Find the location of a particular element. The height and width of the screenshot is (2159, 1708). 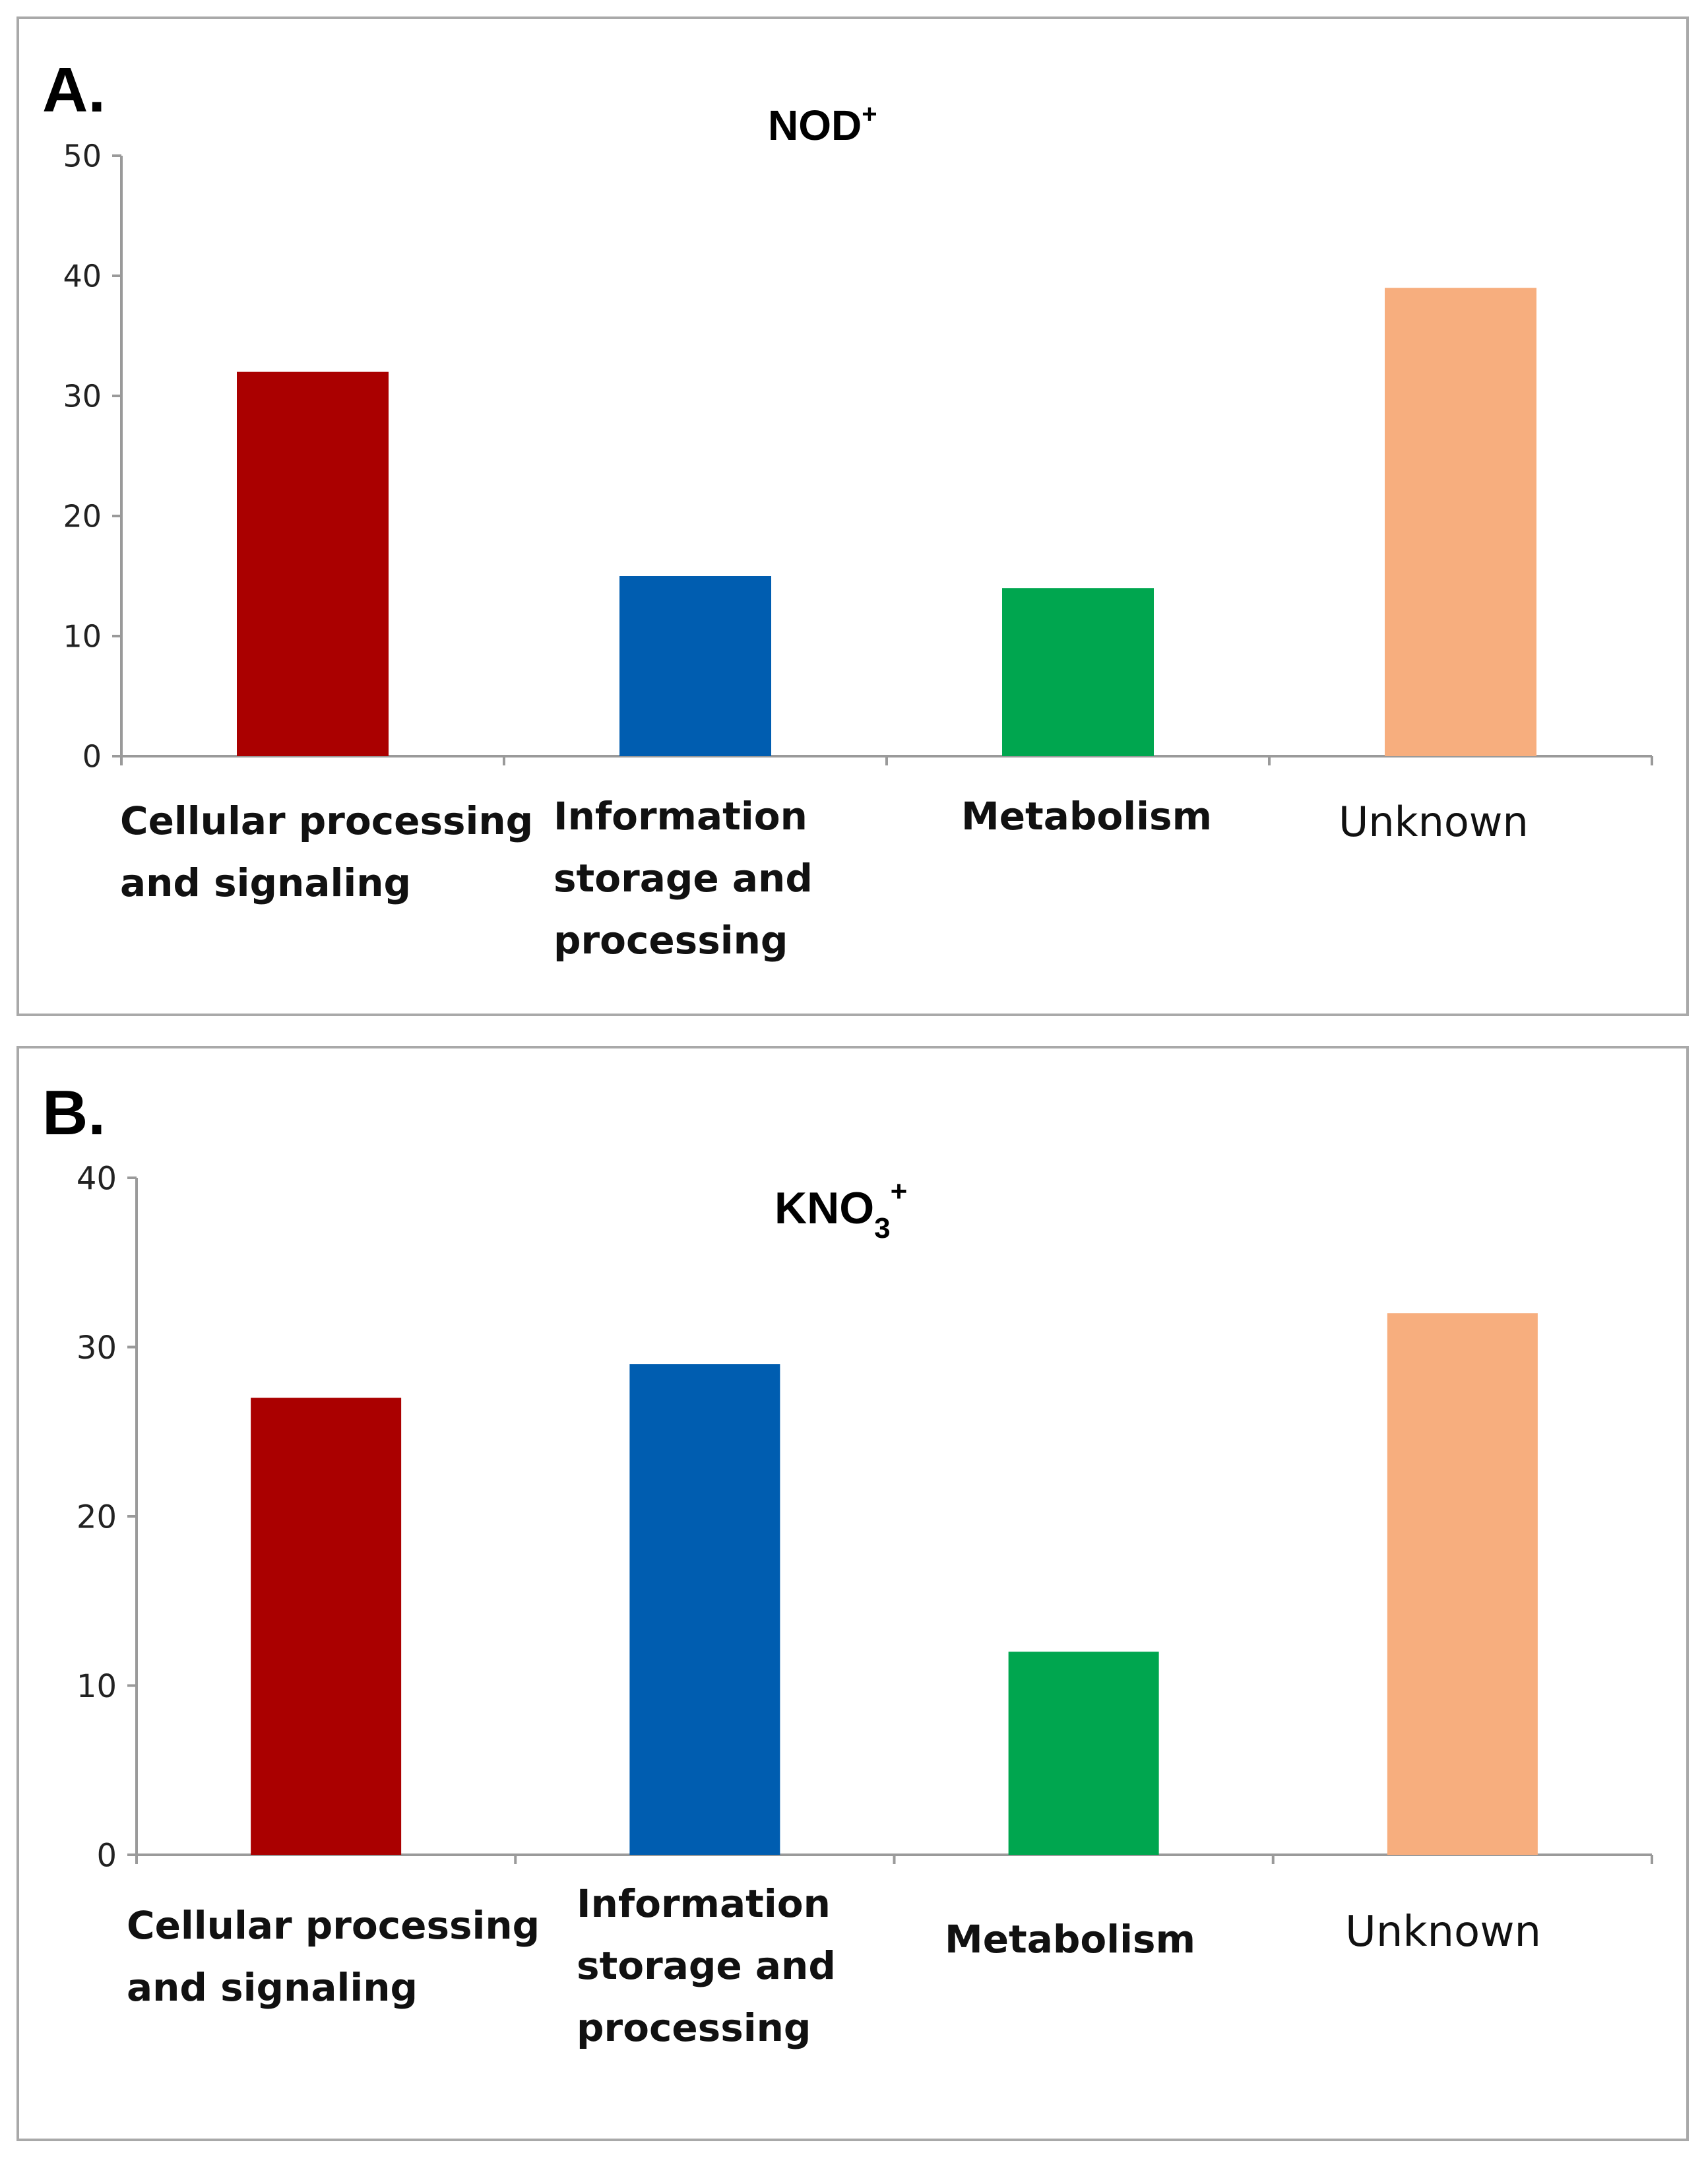

chart-title-a: NOD+ is located at coordinates (822, 125).